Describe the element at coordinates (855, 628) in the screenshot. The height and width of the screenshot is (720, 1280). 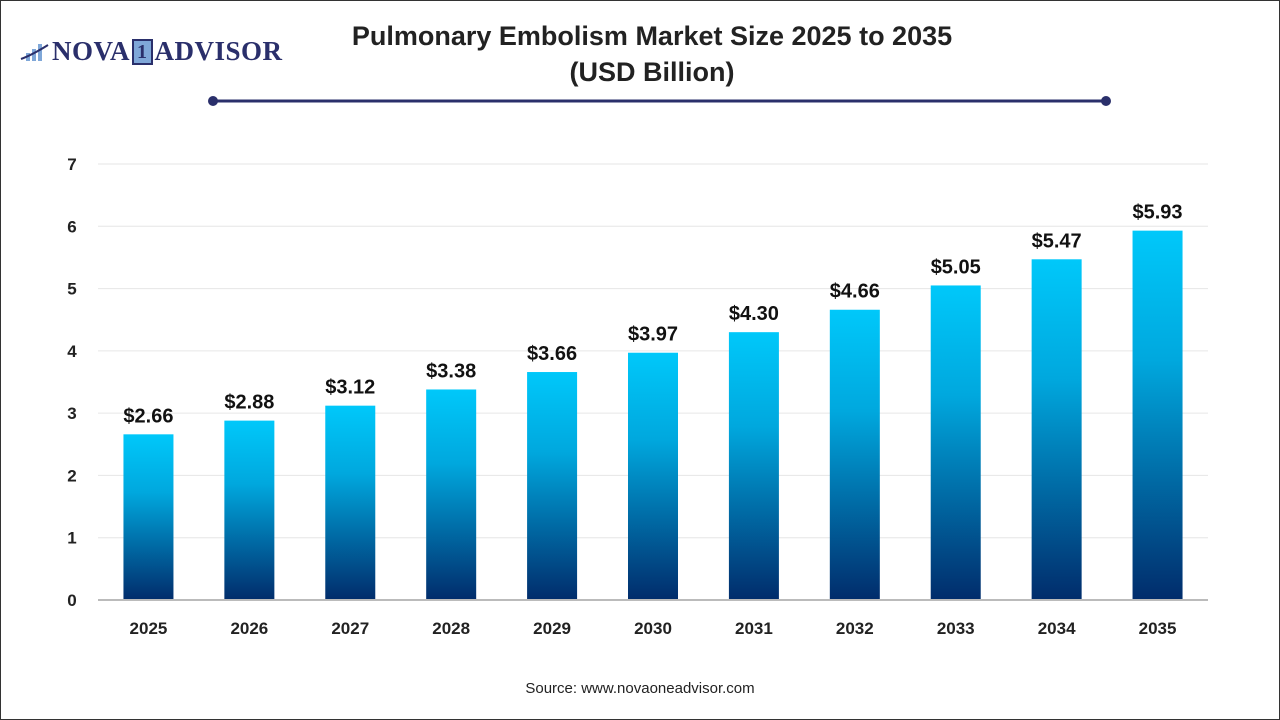
I see `x-tick-label: 2032` at that location.